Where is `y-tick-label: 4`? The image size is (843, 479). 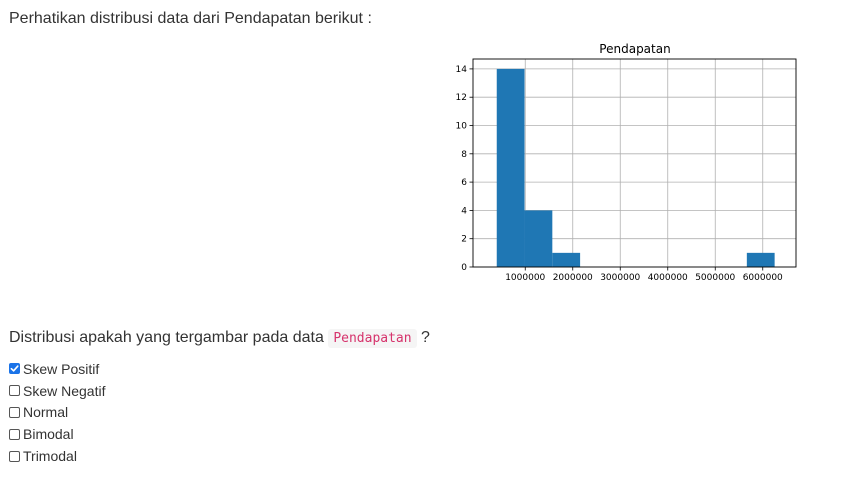
y-tick-label: 4 is located at coordinates (464, 211).